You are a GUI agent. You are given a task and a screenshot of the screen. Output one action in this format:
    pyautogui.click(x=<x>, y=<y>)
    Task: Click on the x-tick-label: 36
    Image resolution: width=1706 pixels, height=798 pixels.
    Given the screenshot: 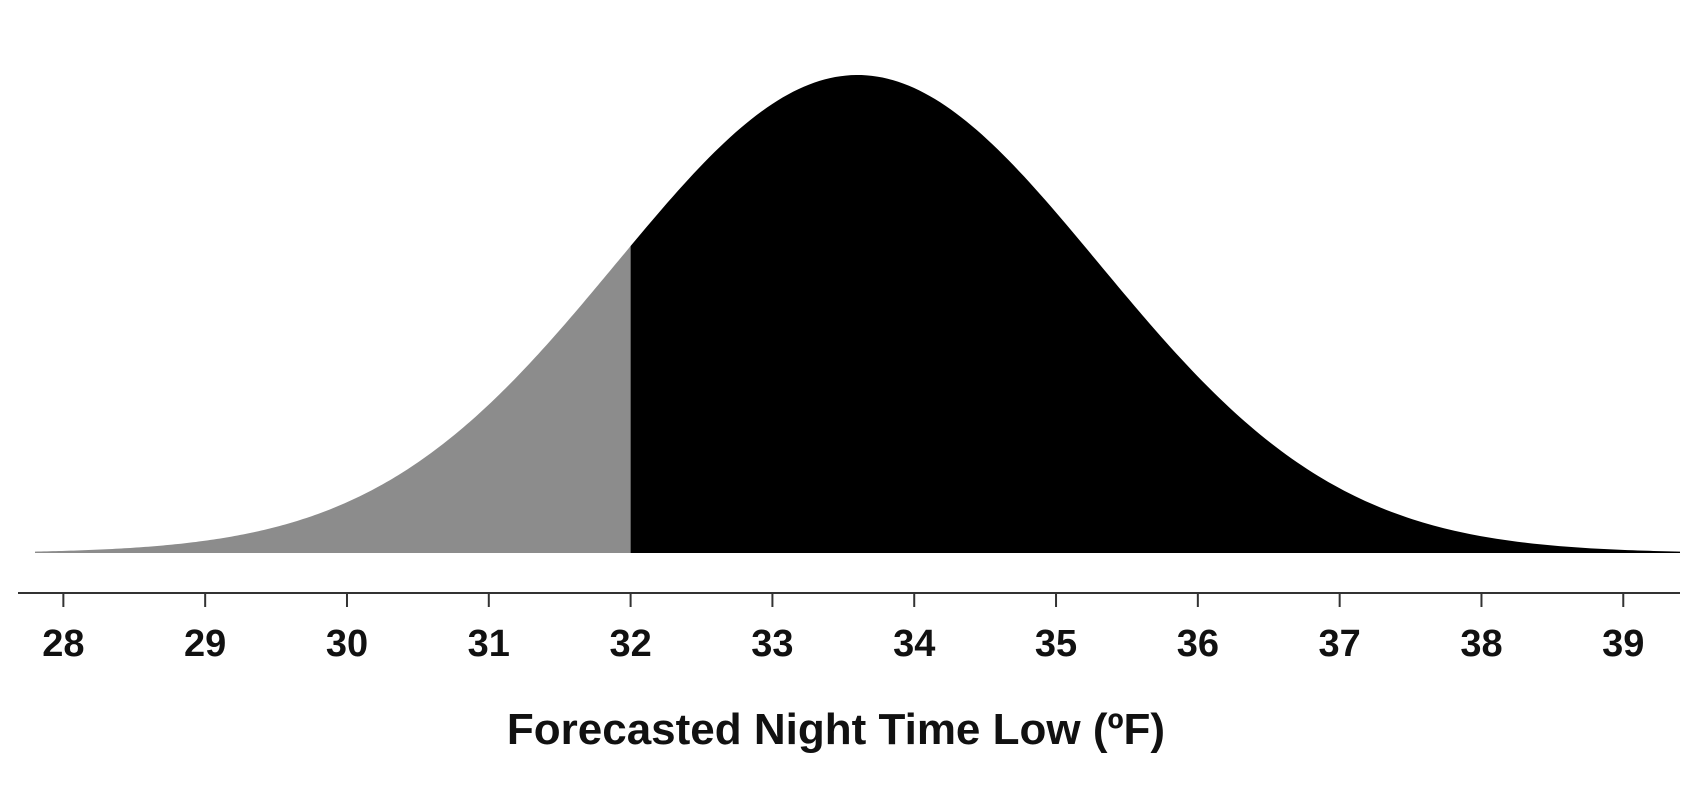 What is the action you would take?
    pyautogui.click(x=1198, y=644)
    